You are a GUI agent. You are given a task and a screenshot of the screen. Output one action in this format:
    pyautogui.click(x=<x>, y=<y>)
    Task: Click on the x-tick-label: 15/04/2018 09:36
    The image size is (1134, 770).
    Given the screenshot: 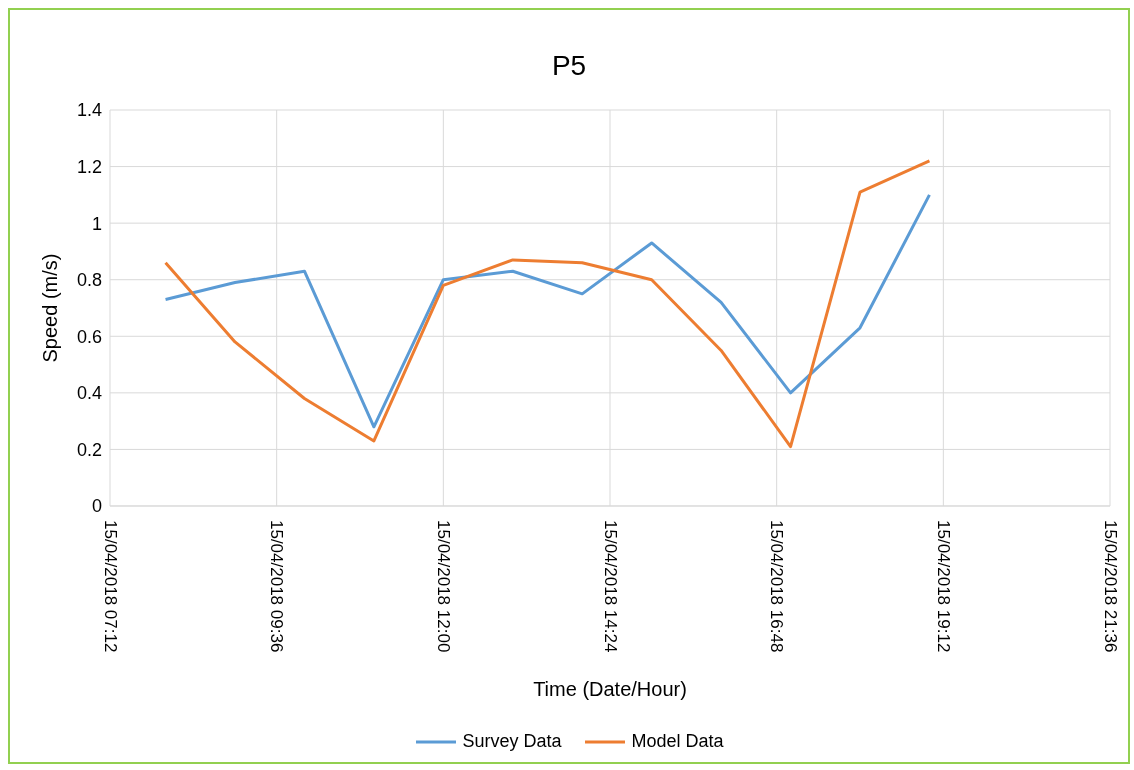 What is the action you would take?
    pyautogui.click(x=277, y=586)
    